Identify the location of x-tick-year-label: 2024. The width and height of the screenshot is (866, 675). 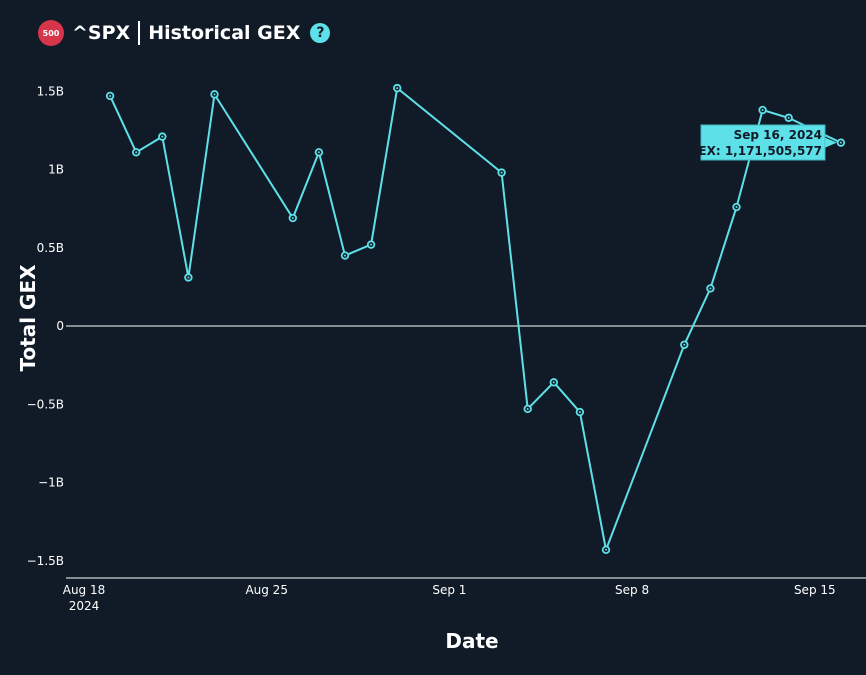
(84, 606).